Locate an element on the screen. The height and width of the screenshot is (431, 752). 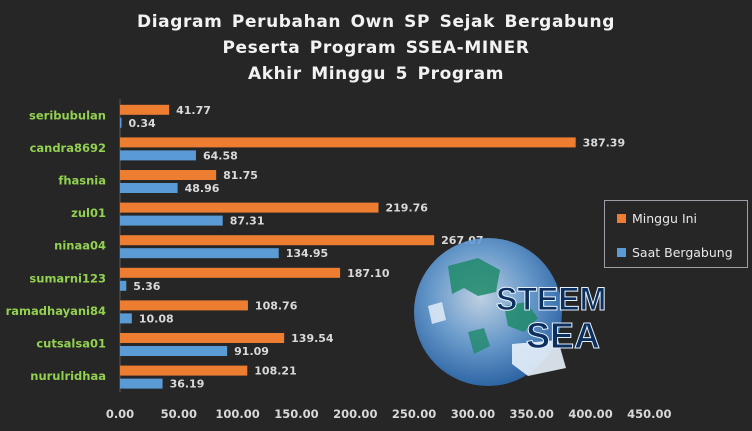
legend-item-saat-bergabung: Saat Bergabung is located at coordinates (675, 252).